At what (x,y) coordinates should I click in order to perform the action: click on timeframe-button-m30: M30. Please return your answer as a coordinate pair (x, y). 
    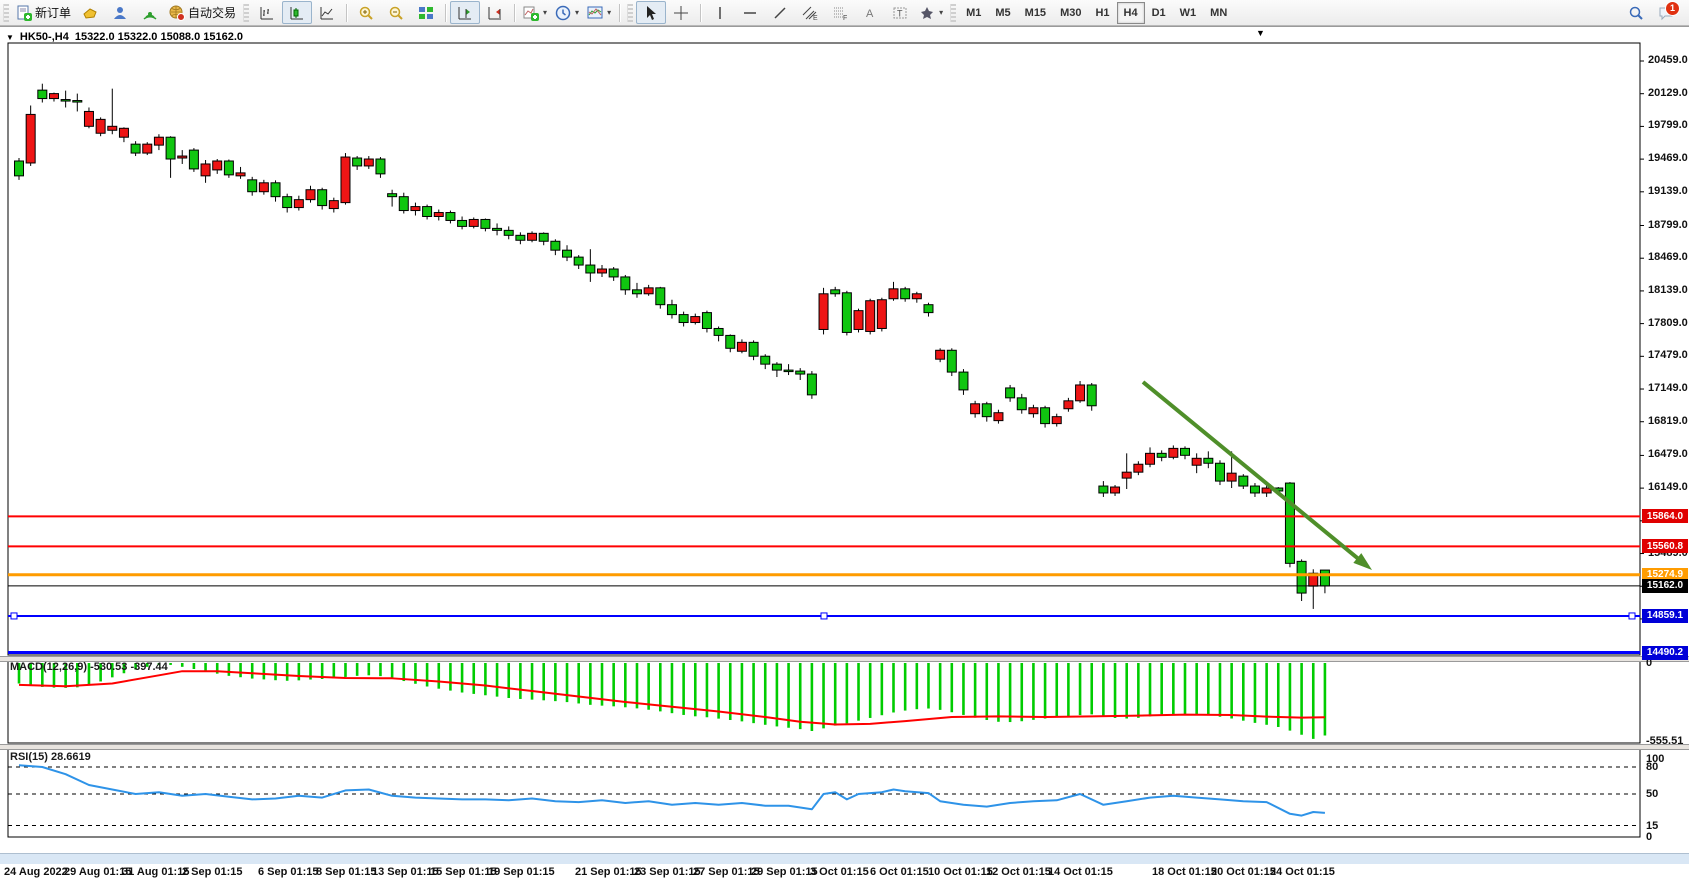
    Looking at the image, I should click on (1071, 12).